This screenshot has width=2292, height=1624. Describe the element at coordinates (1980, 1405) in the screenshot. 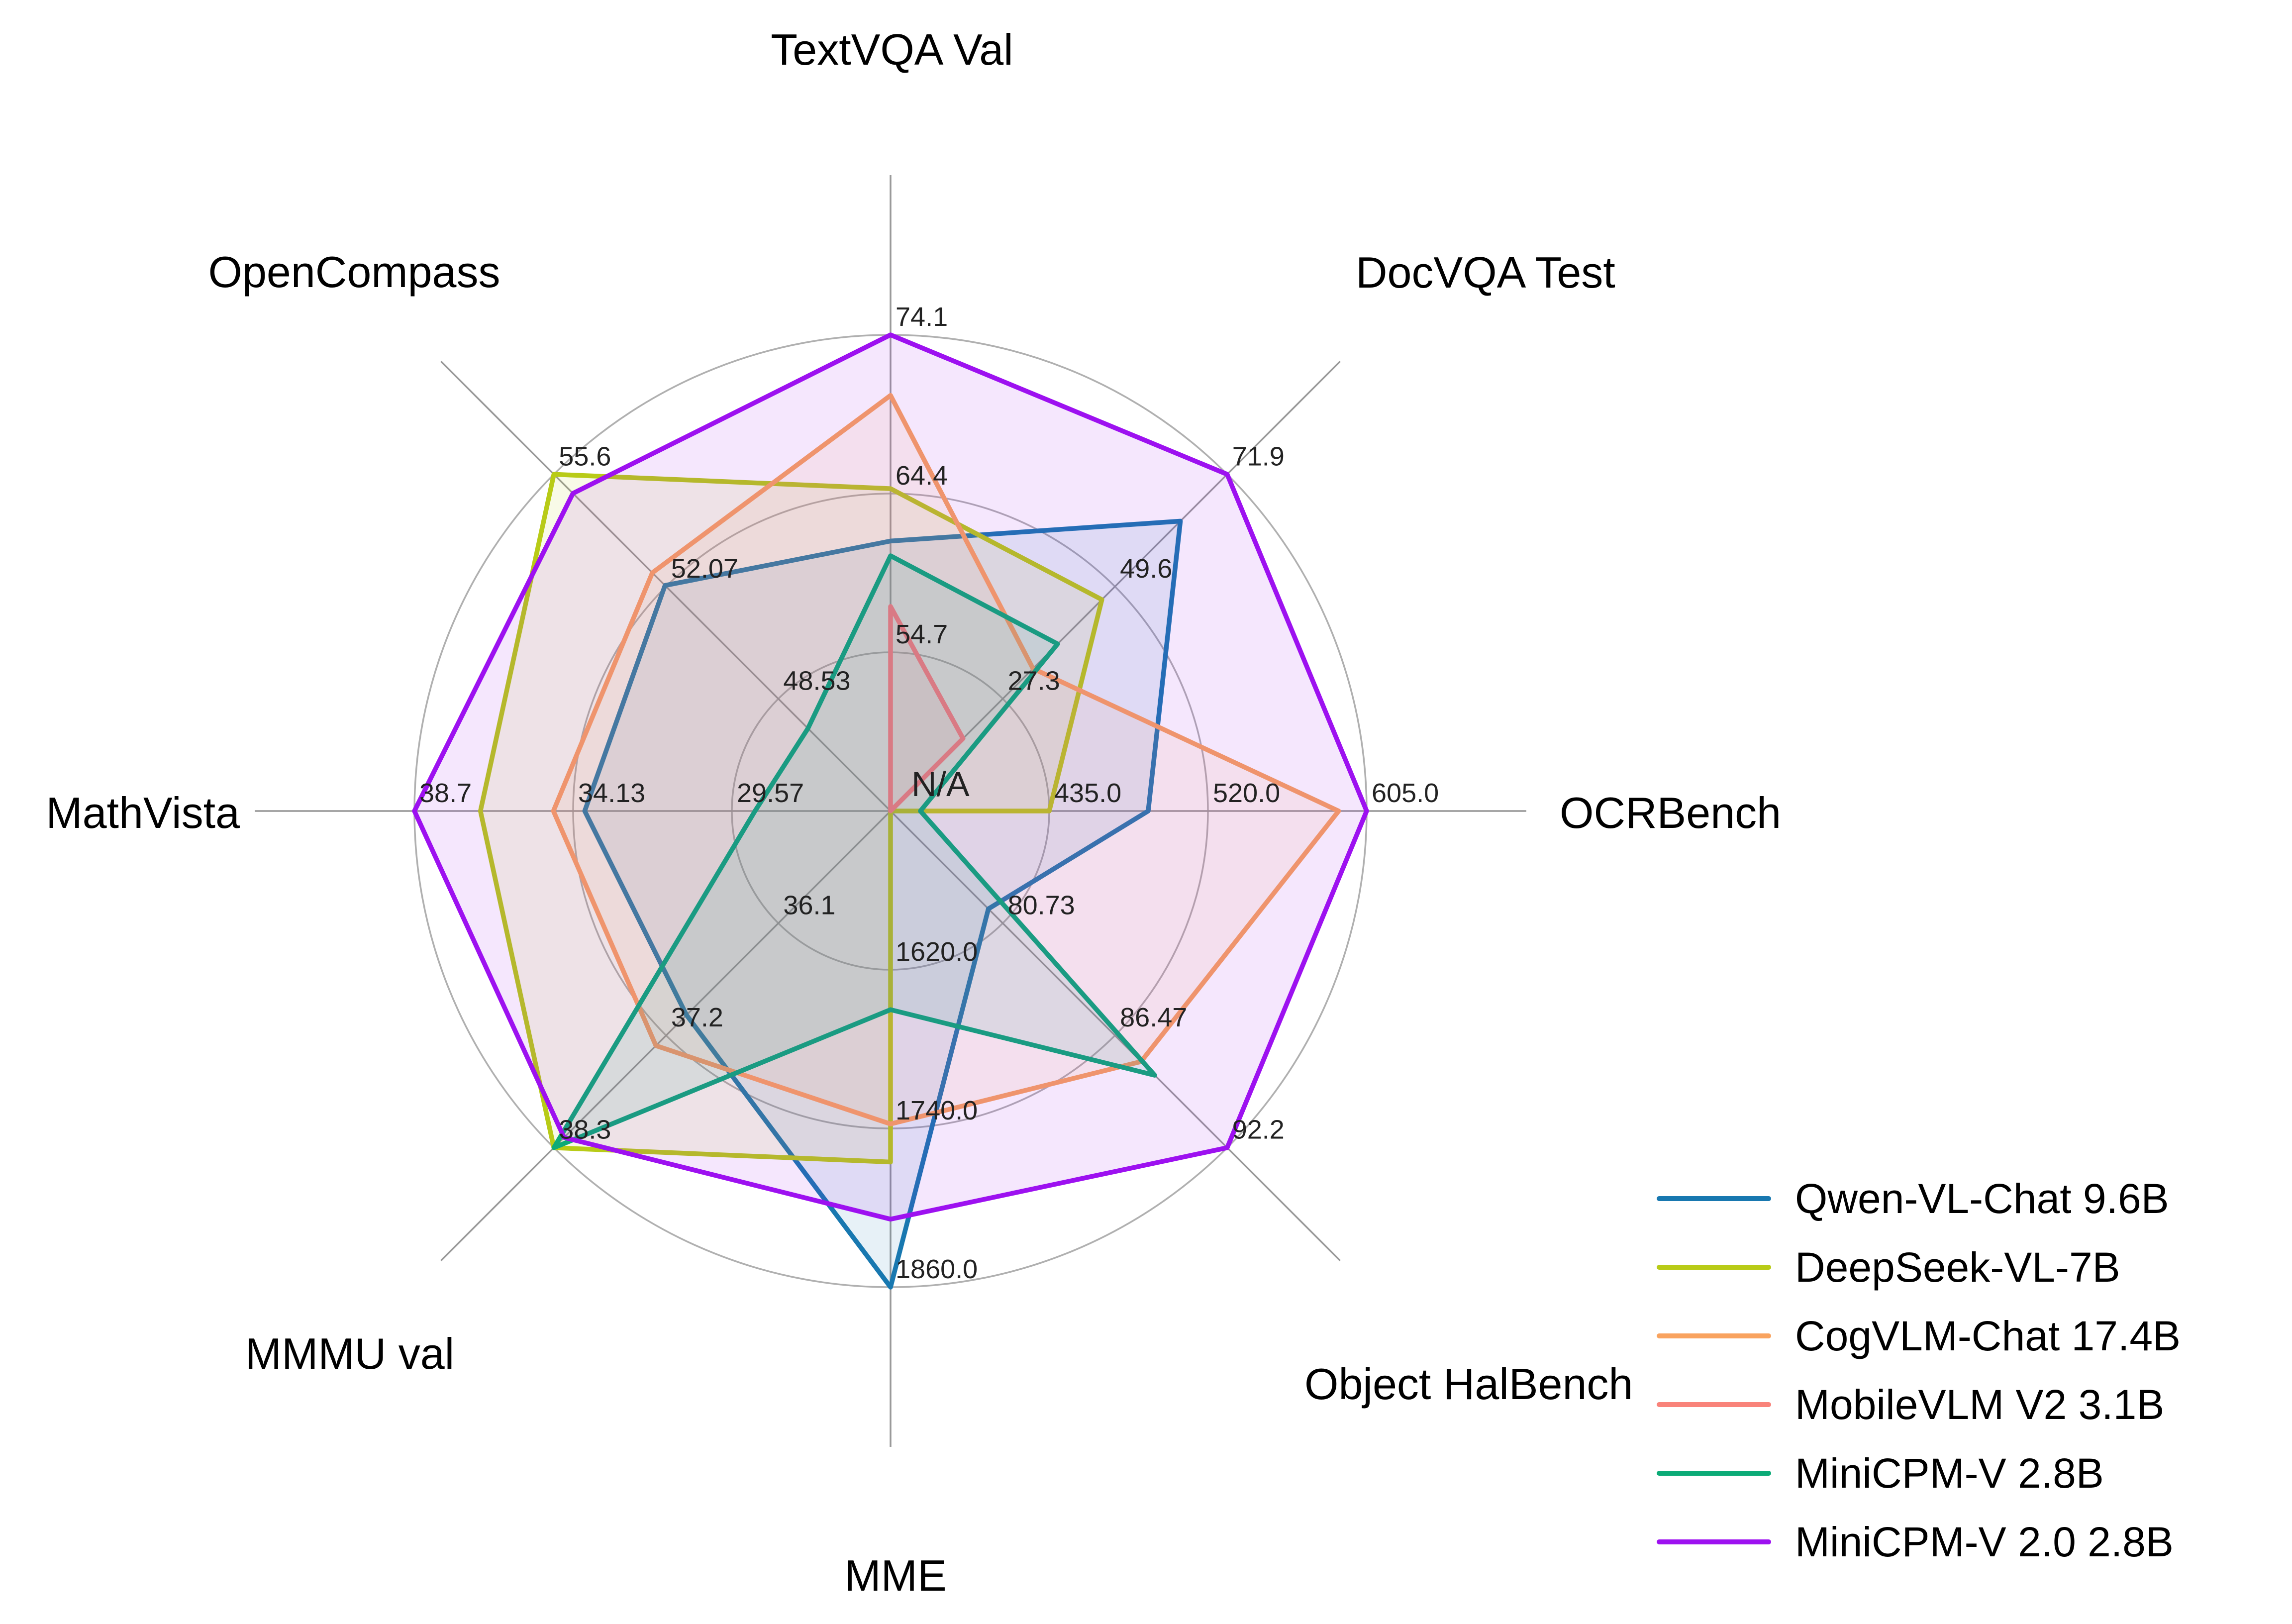

I see `legend-label: MobileVLM V2 3.1B` at that location.